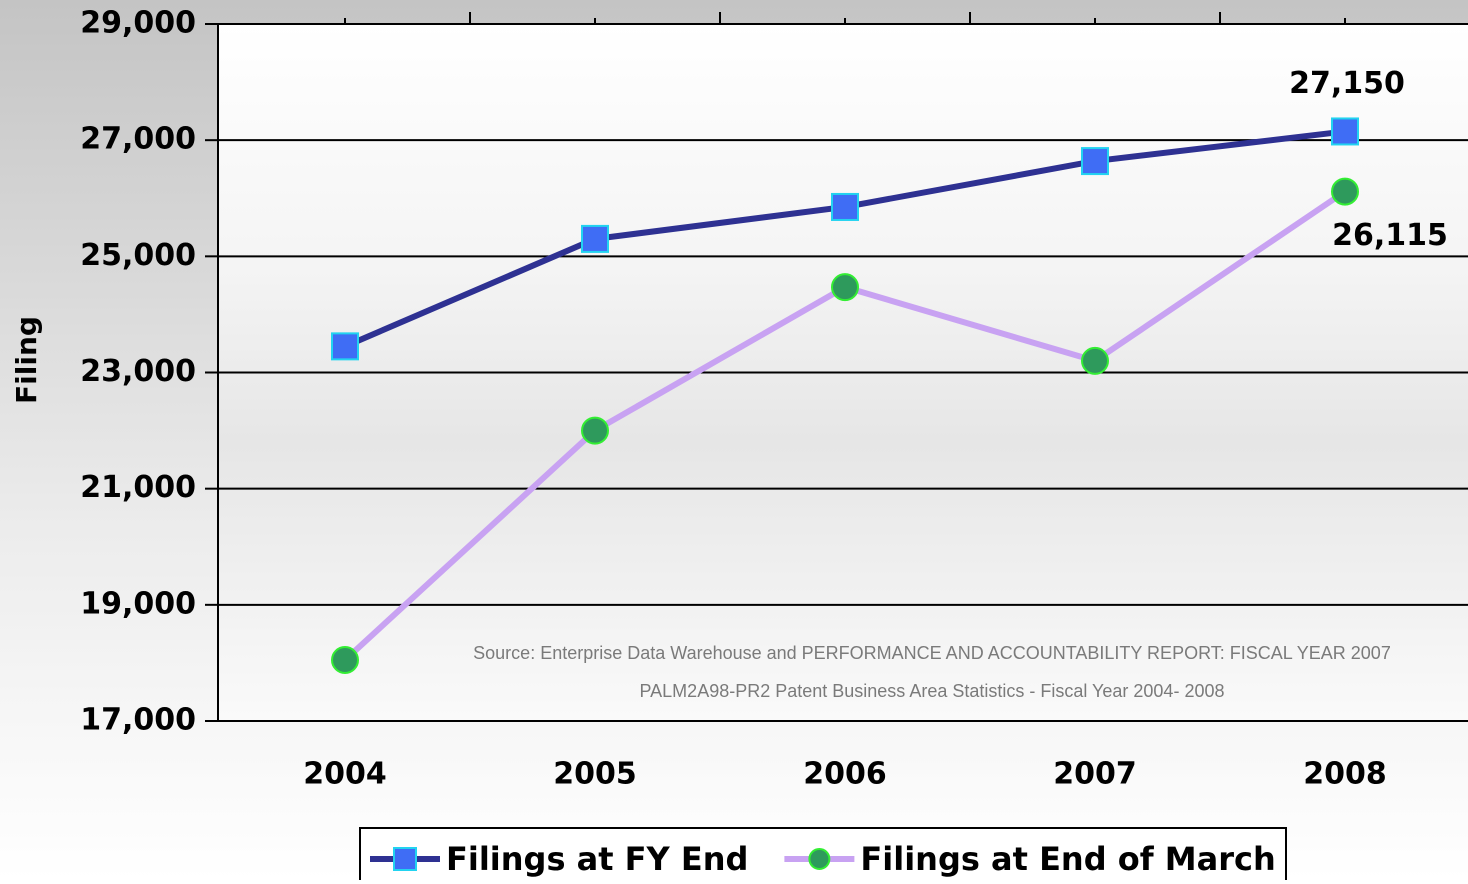 The height and width of the screenshot is (884, 1468). Describe the element at coordinates (138, 720) in the screenshot. I see `y-tick-label: 17,000` at that location.